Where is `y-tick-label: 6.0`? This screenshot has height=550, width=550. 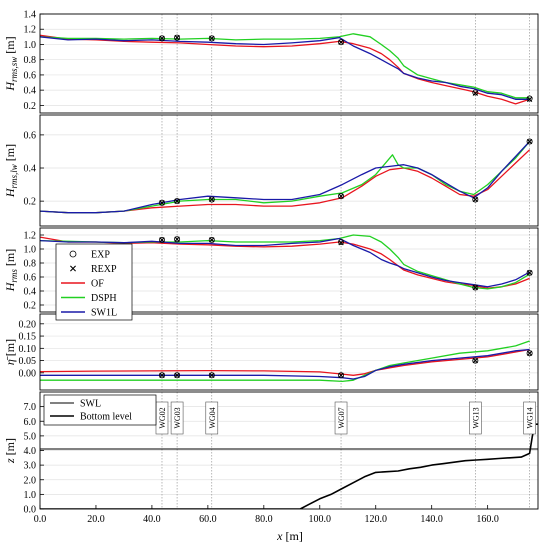 y-tick-label: 6.0 is located at coordinates (30, 422).